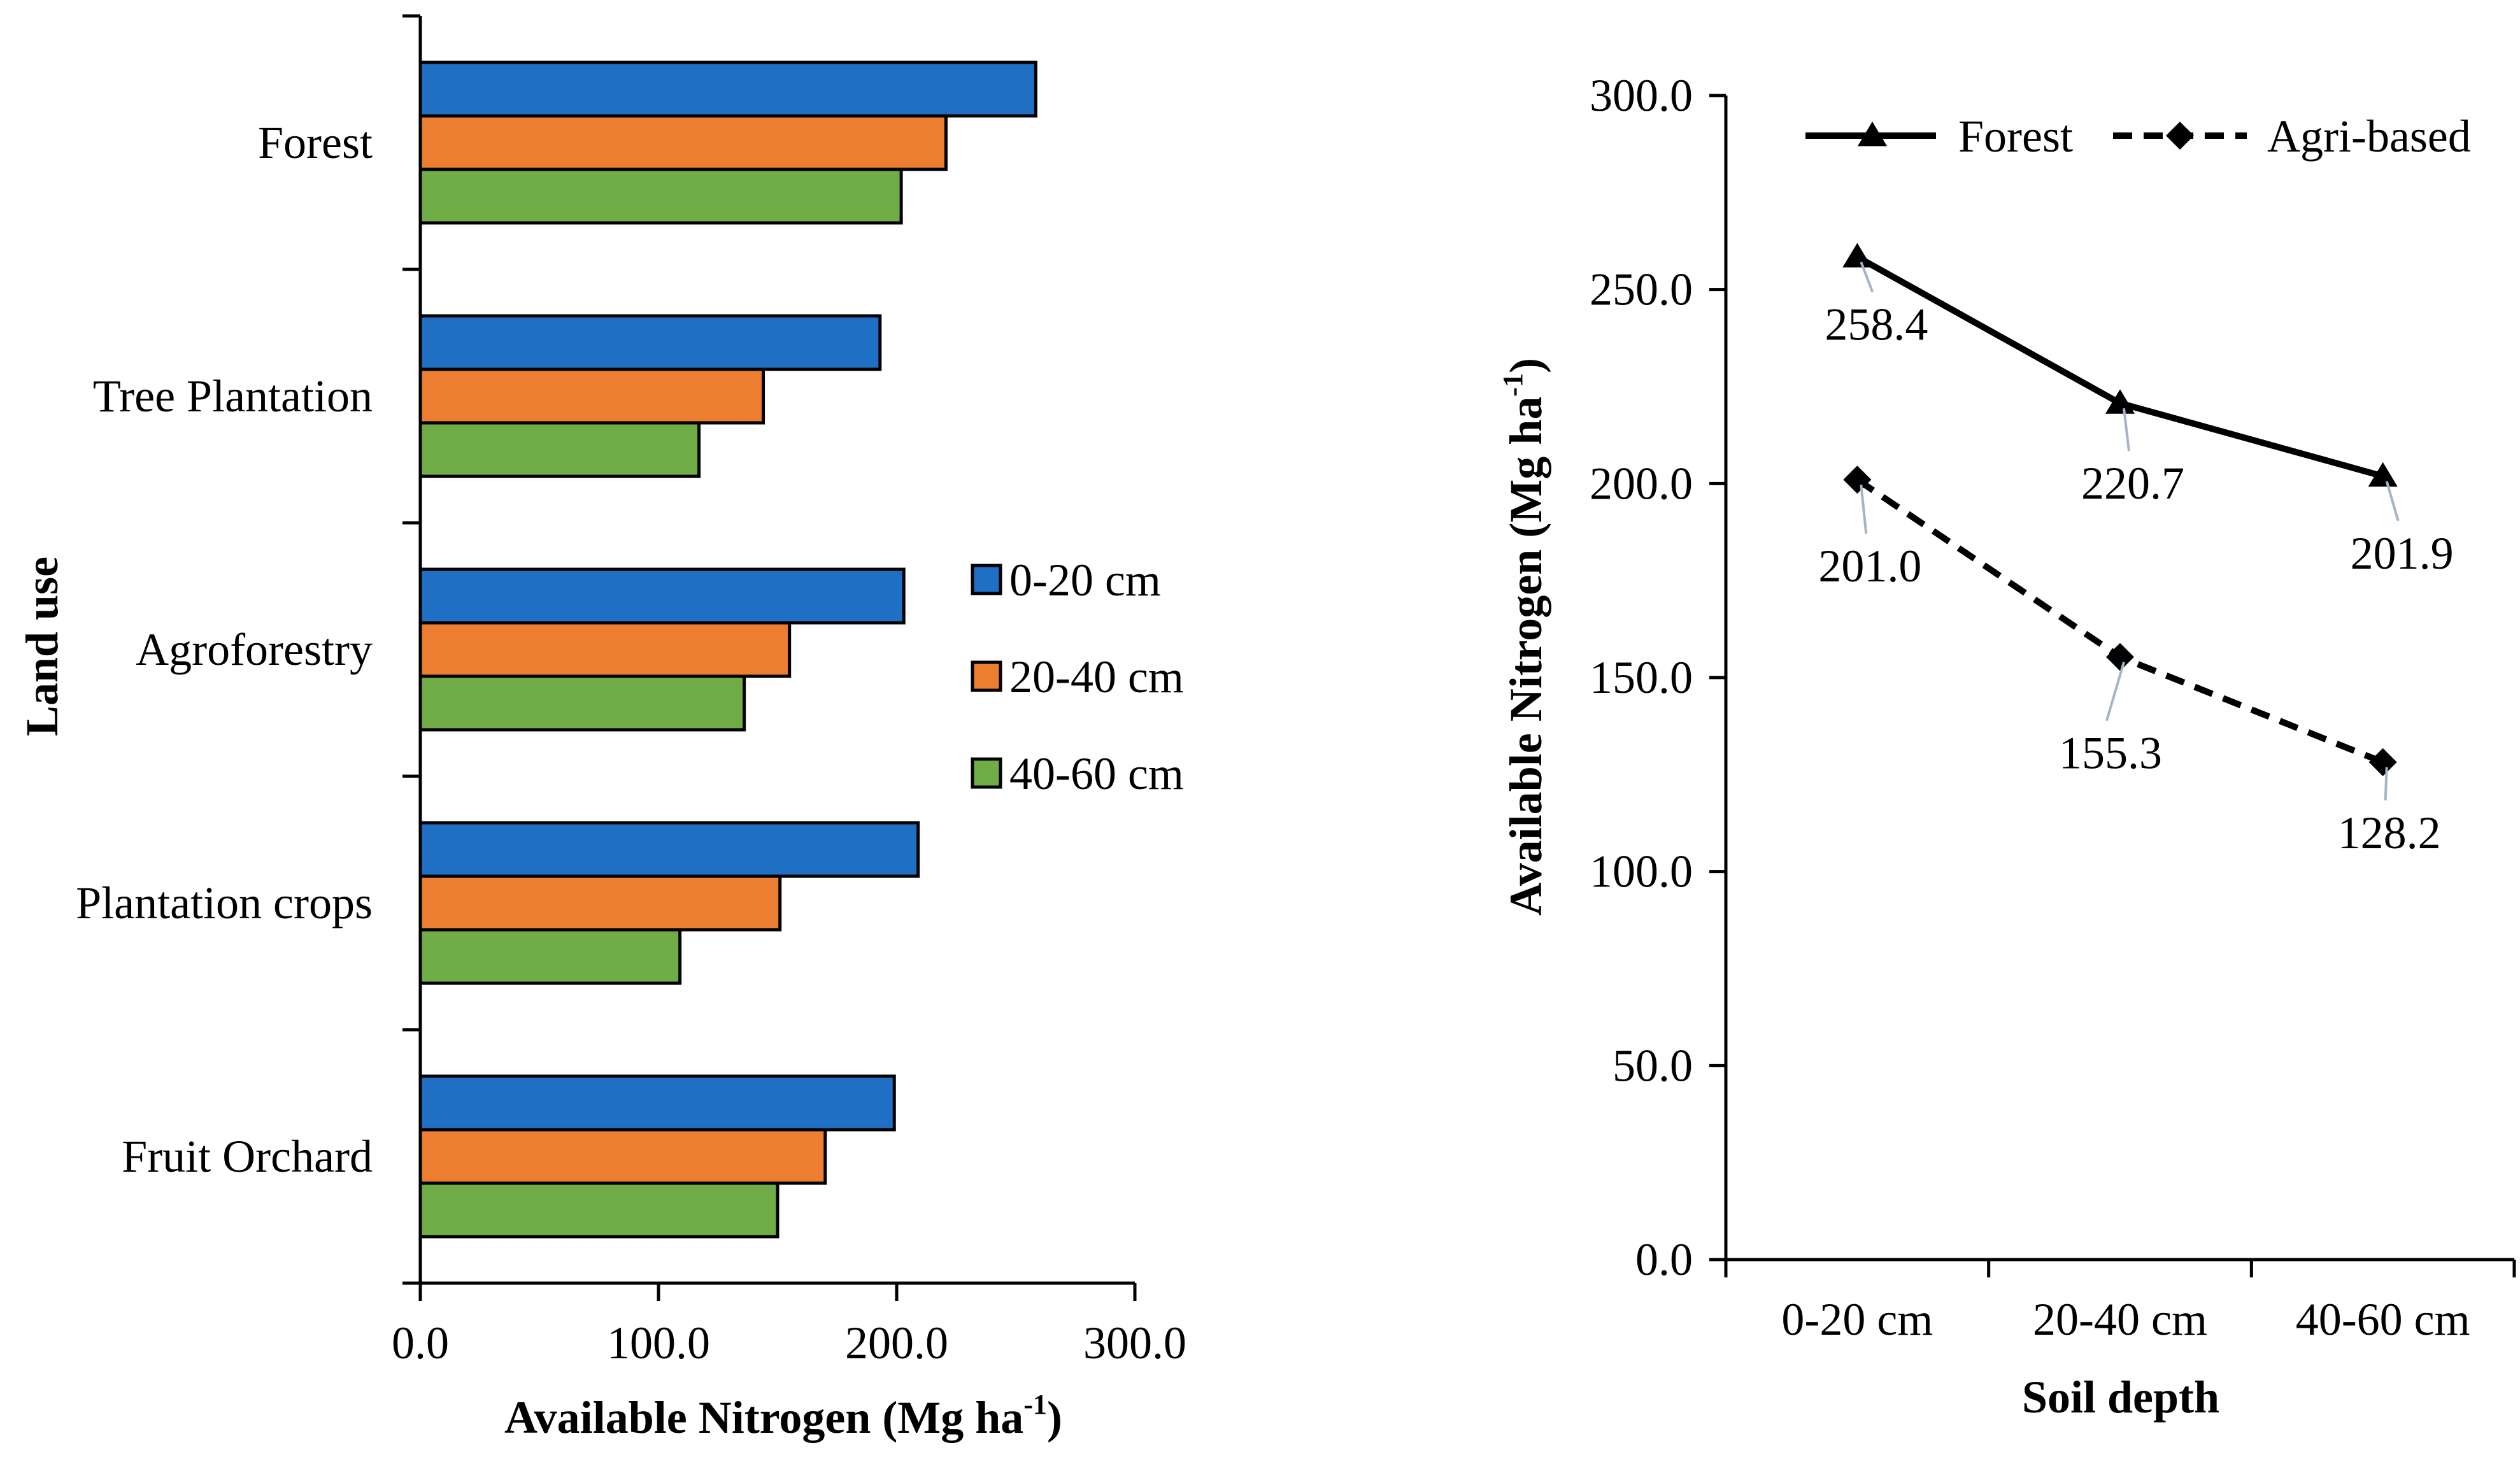 The height and width of the screenshot is (1457, 2520). Describe the element at coordinates (1085, 580) in the screenshot. I see `bar-legend-label: 0-20 cm` at that location.